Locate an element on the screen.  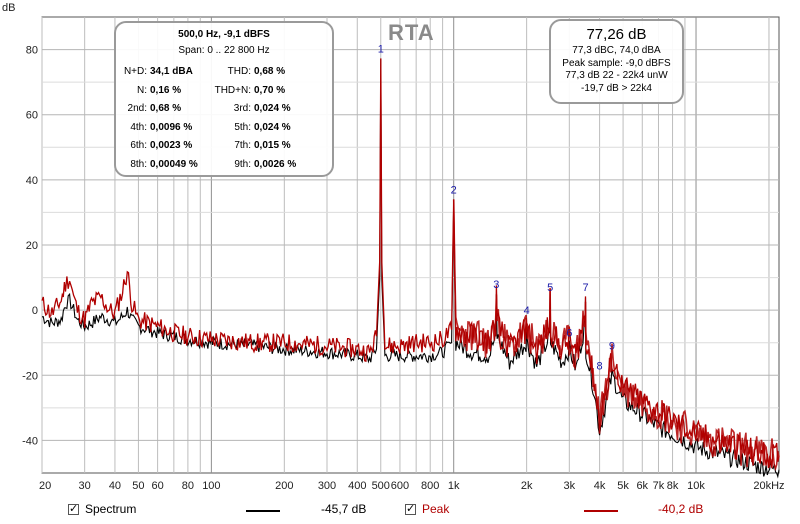
spectrum-checkbox is located at coordinates (73, 508).